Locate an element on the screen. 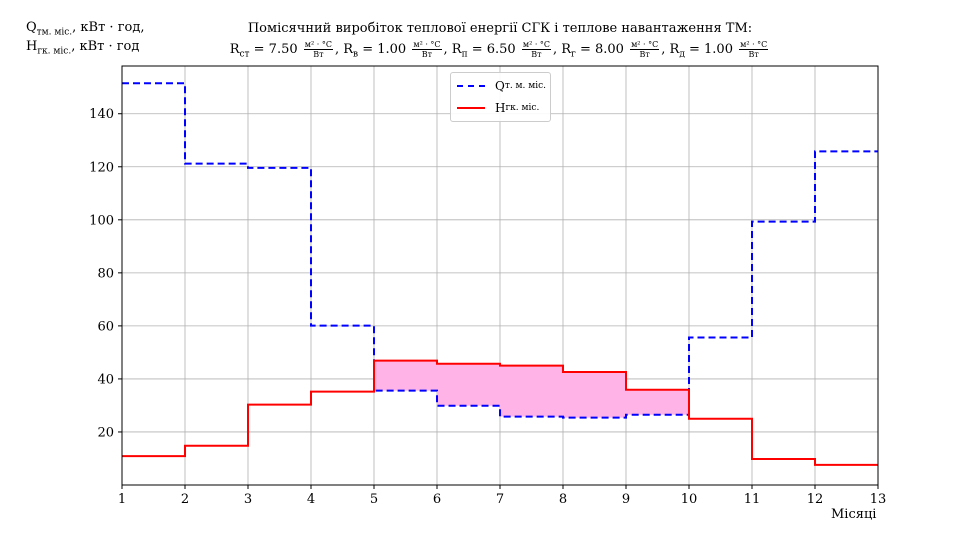  x-tick-label: 9 is located at coordinates (626, 499).